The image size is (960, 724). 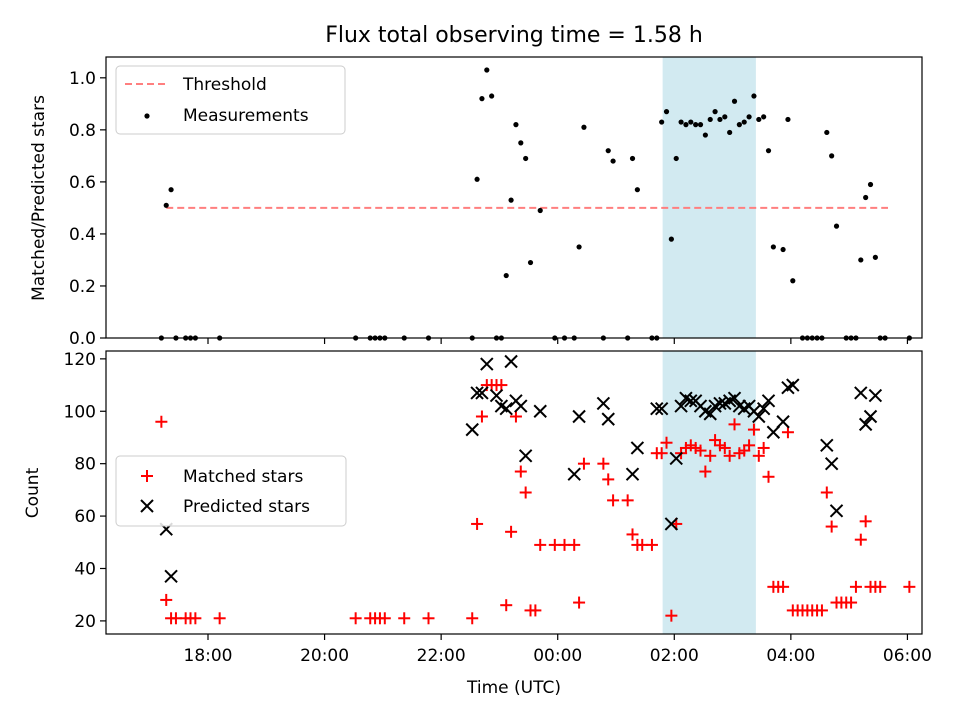 I want to click on legend-predicted-label: Predicted stars, so click(x=246, y=507).